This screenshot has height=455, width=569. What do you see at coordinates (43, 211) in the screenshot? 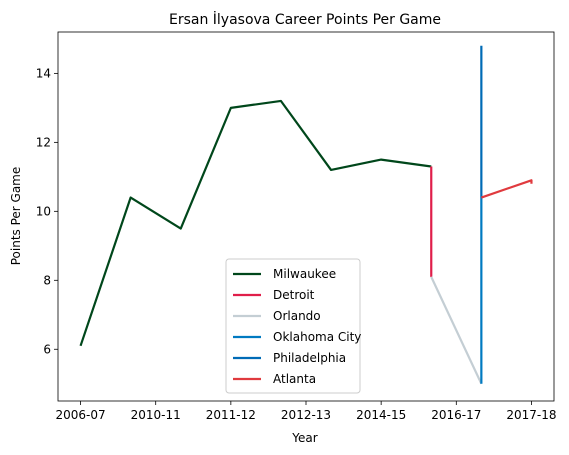
I see `y-tick-label: 10` at bounding box center [43, 211].